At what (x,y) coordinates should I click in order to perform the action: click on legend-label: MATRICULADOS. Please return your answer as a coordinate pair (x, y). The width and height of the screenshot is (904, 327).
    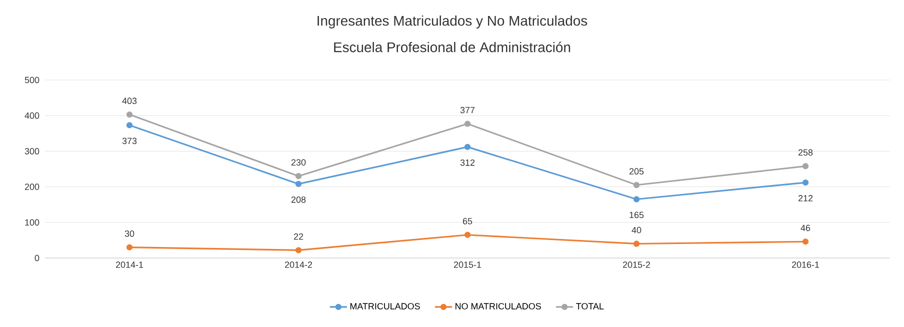
    Looking at the image, I should click on (385, 306).